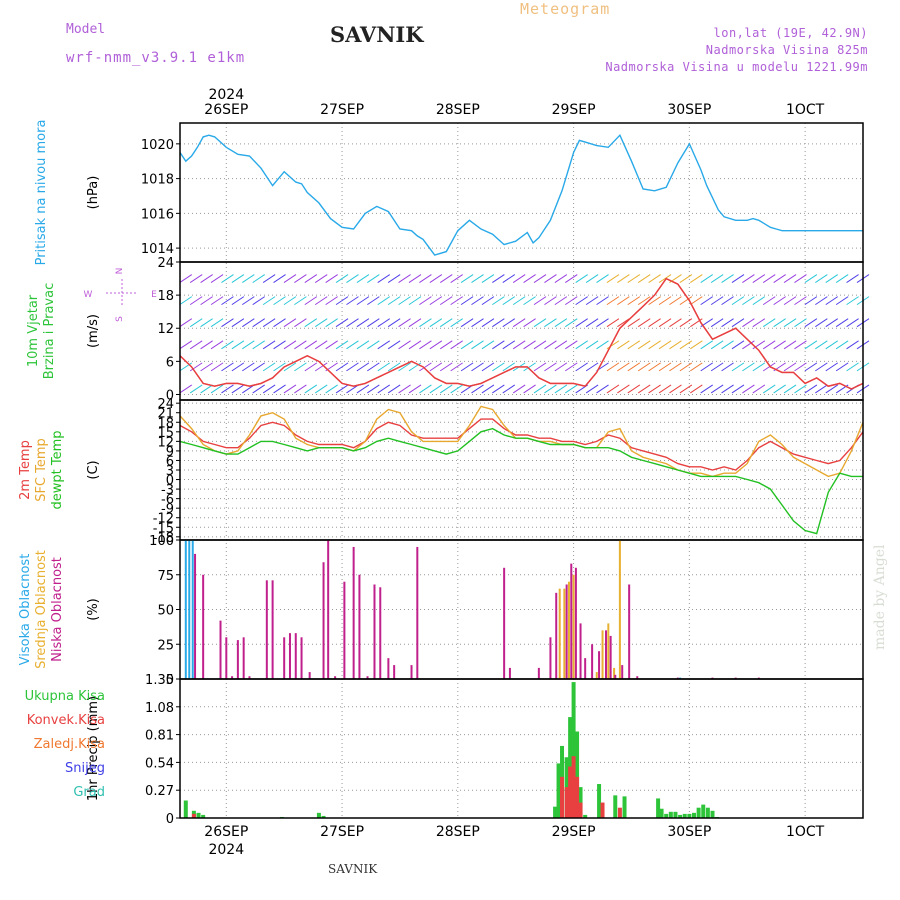 This screenshot has width=900, height=900. Describe the element at coordinates (165, 263) in the screenshot. I see `y-tick-label: 24` at that location.